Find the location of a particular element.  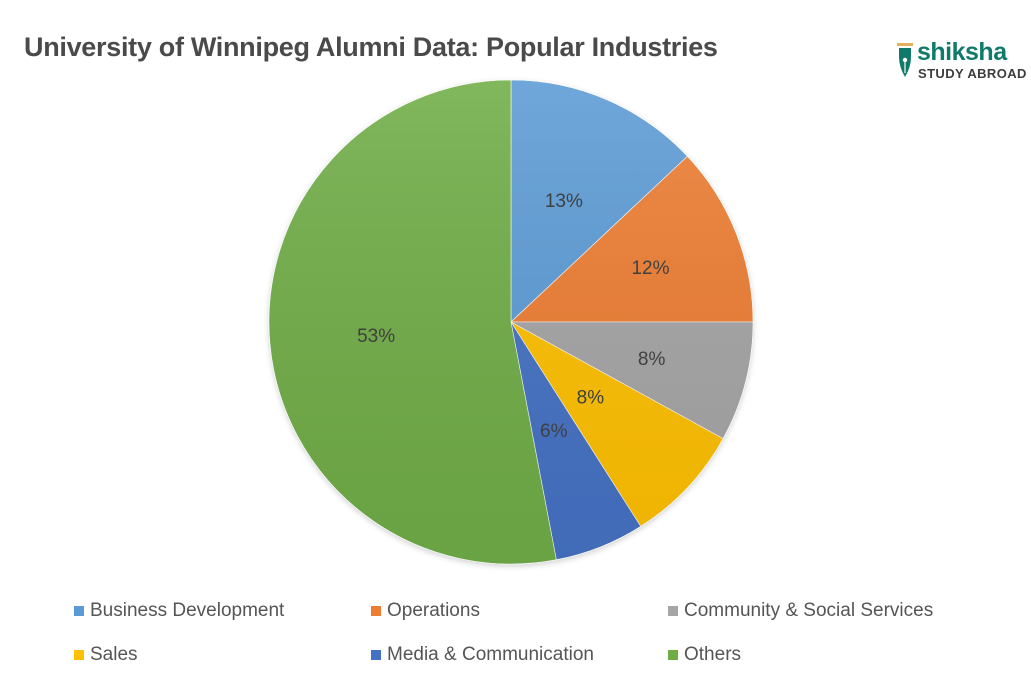

data-label: 13% is located at coordinates (564, 201).